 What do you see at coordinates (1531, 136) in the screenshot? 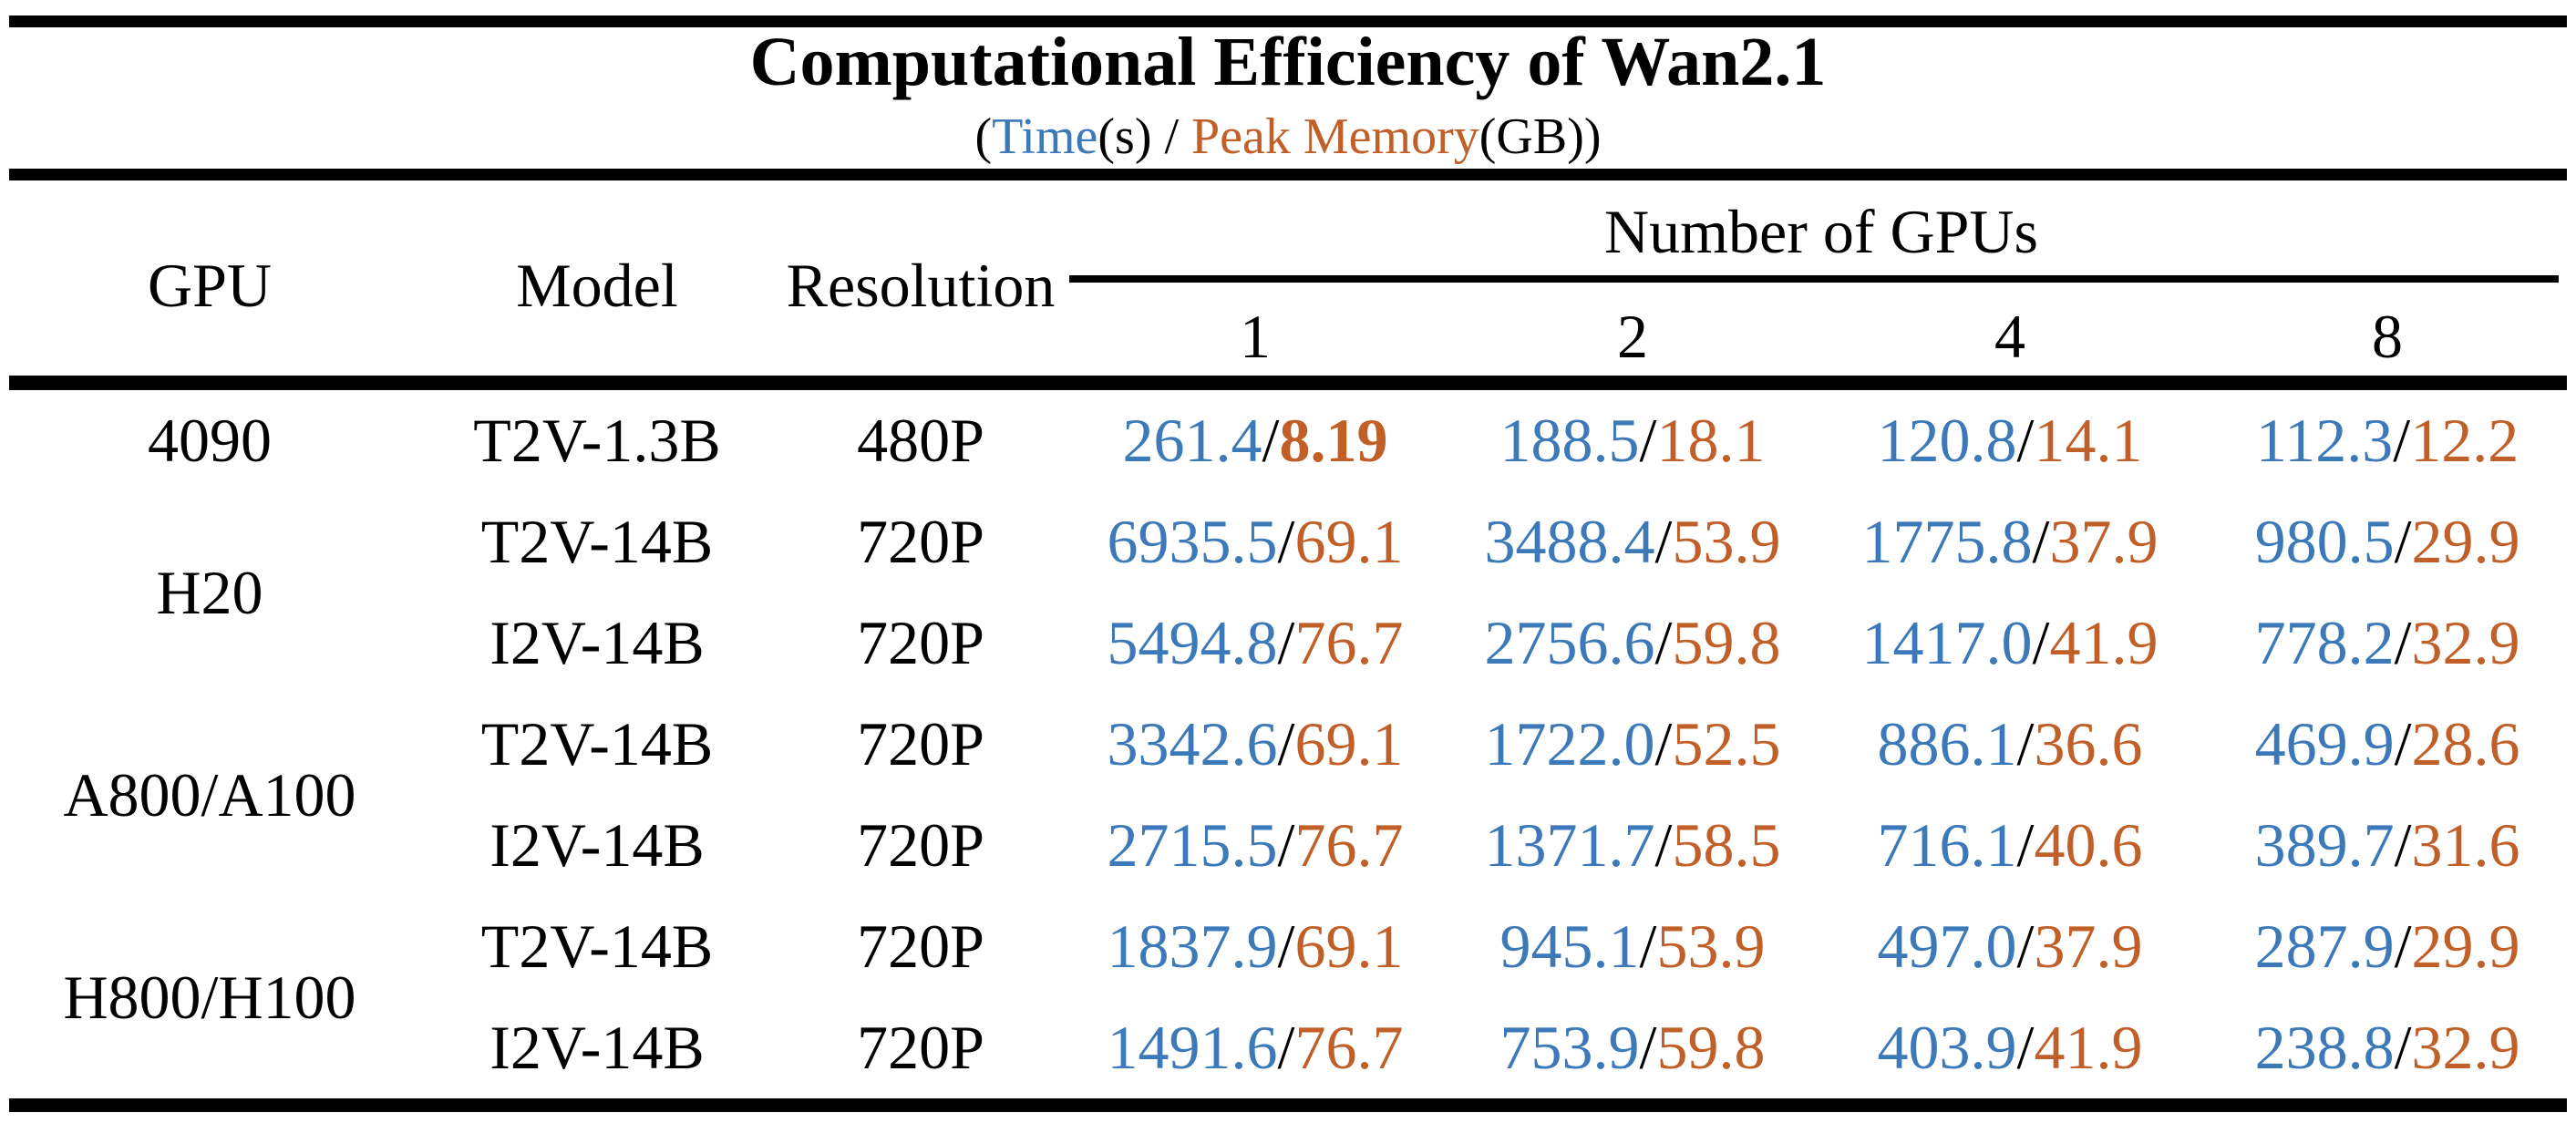
I see `memory-unit-label: (GB)` at bounding box center [1531, 136].